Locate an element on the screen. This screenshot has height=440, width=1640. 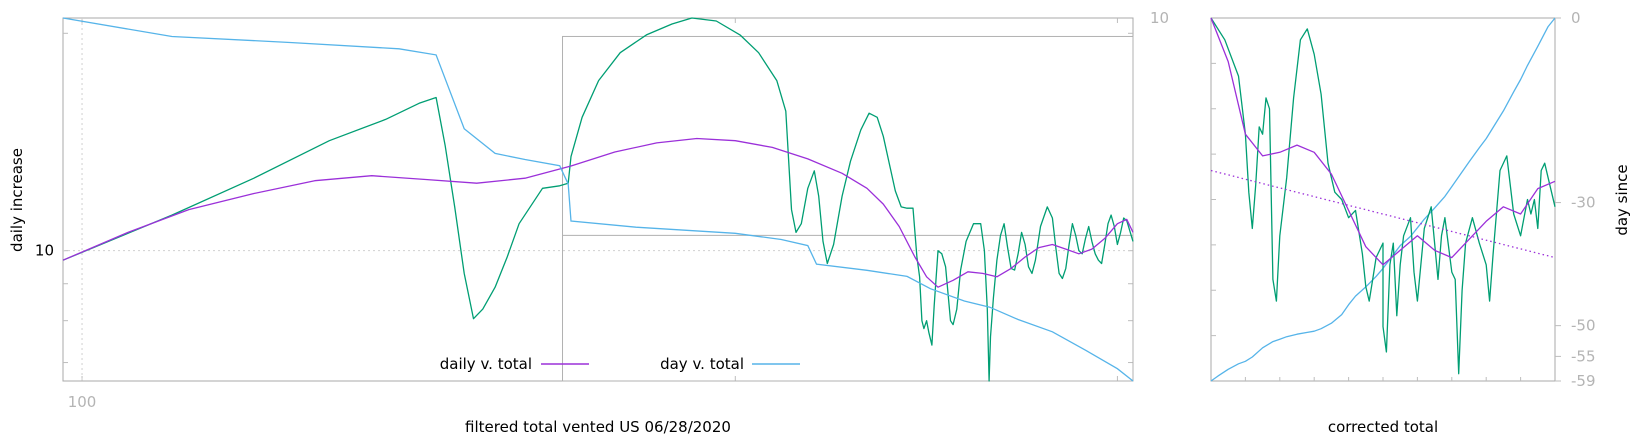
side-minor-ticks is located at coordinates (1366, 221).